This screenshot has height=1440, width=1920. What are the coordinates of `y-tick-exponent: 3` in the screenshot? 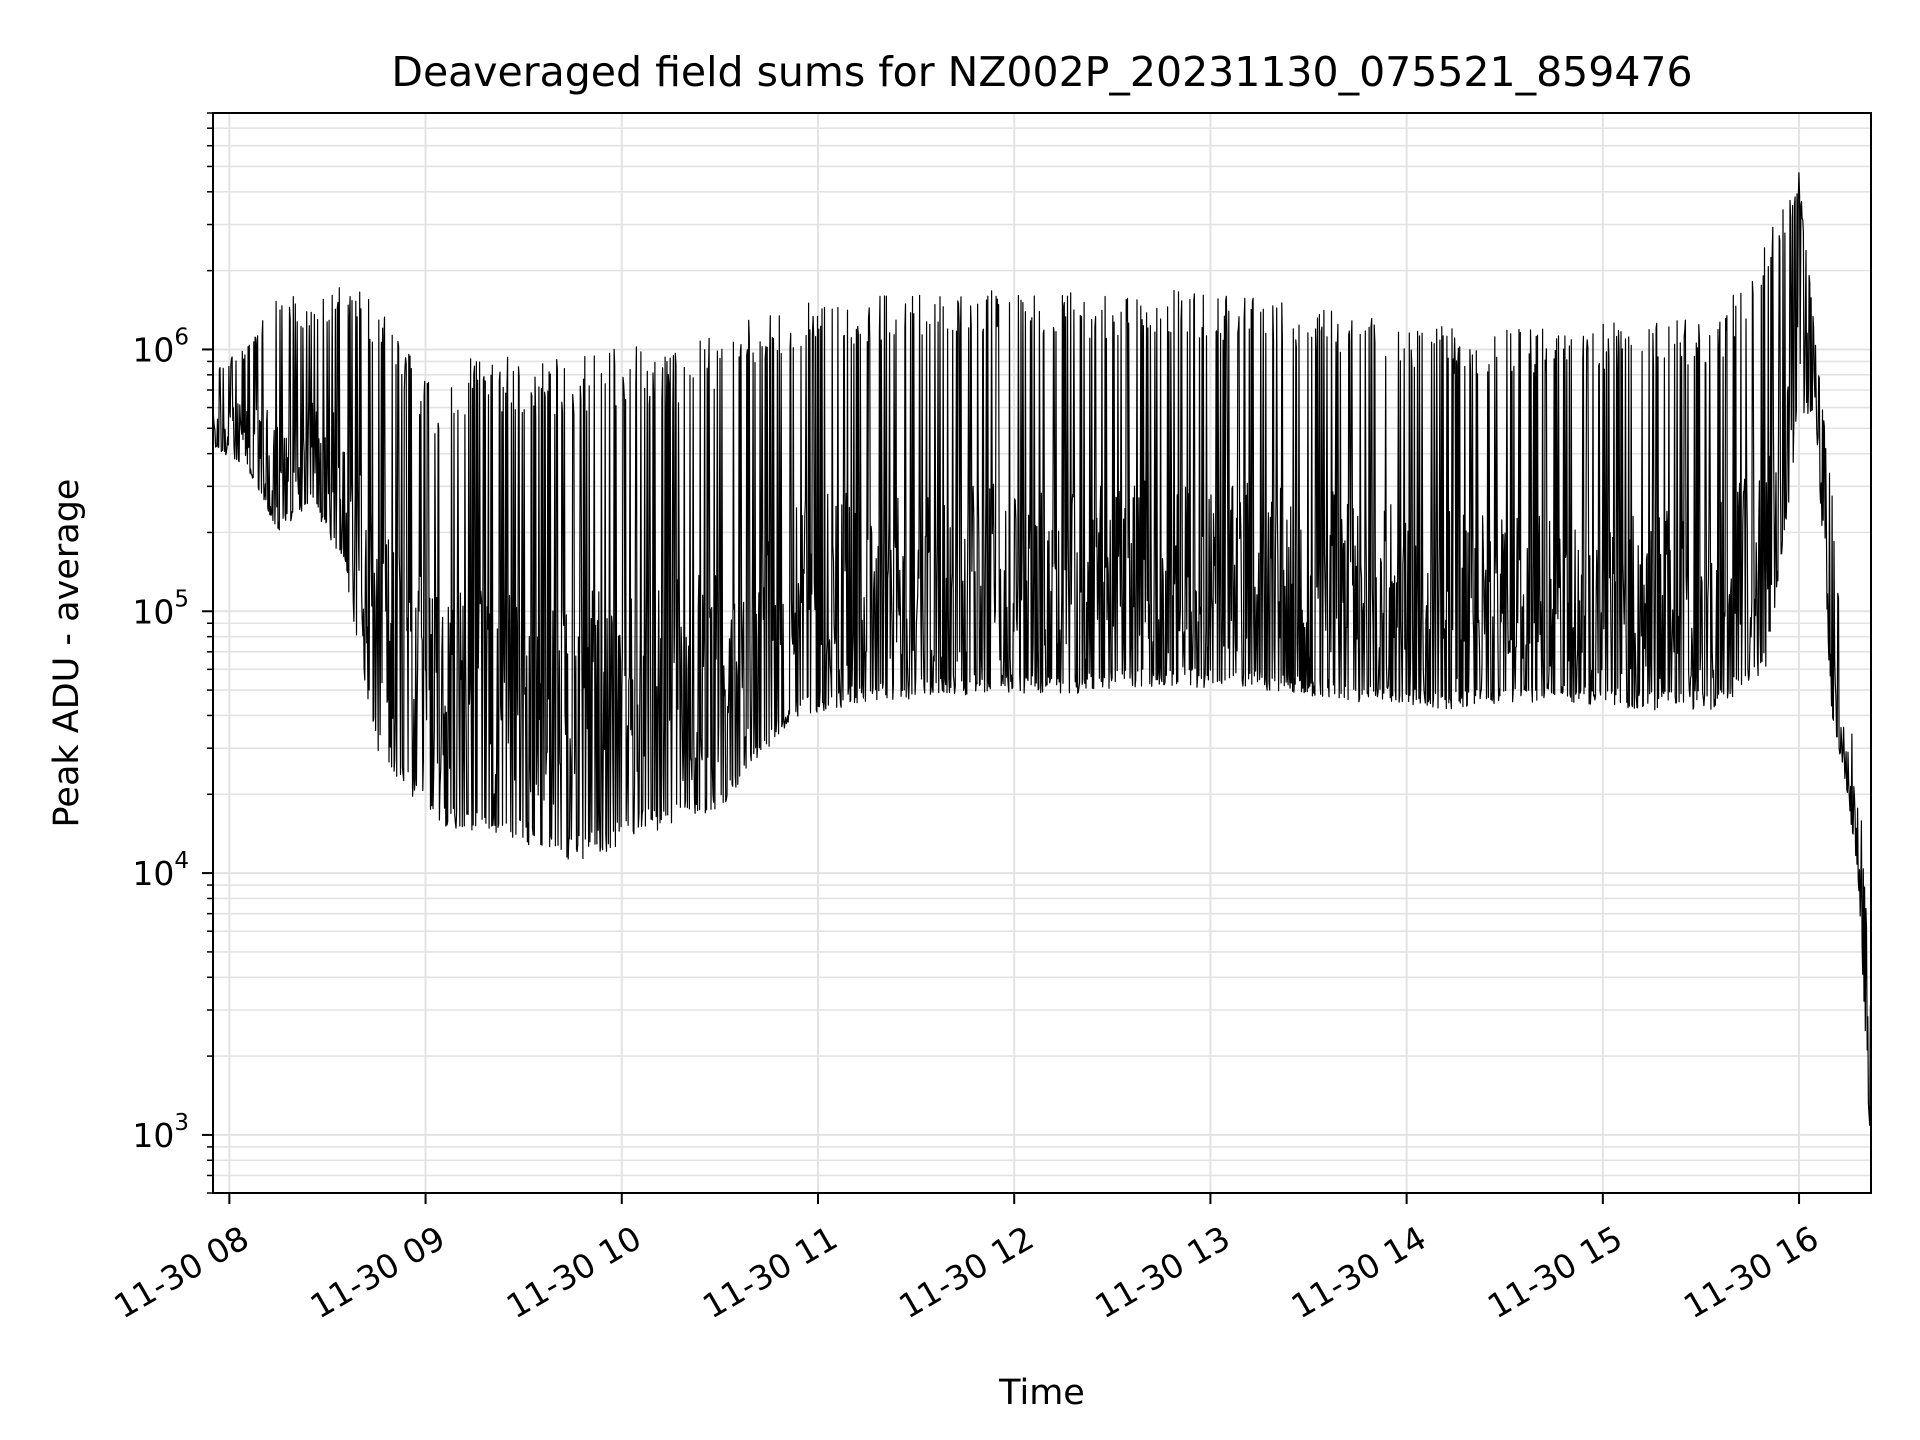 It's located at (181, 1123).